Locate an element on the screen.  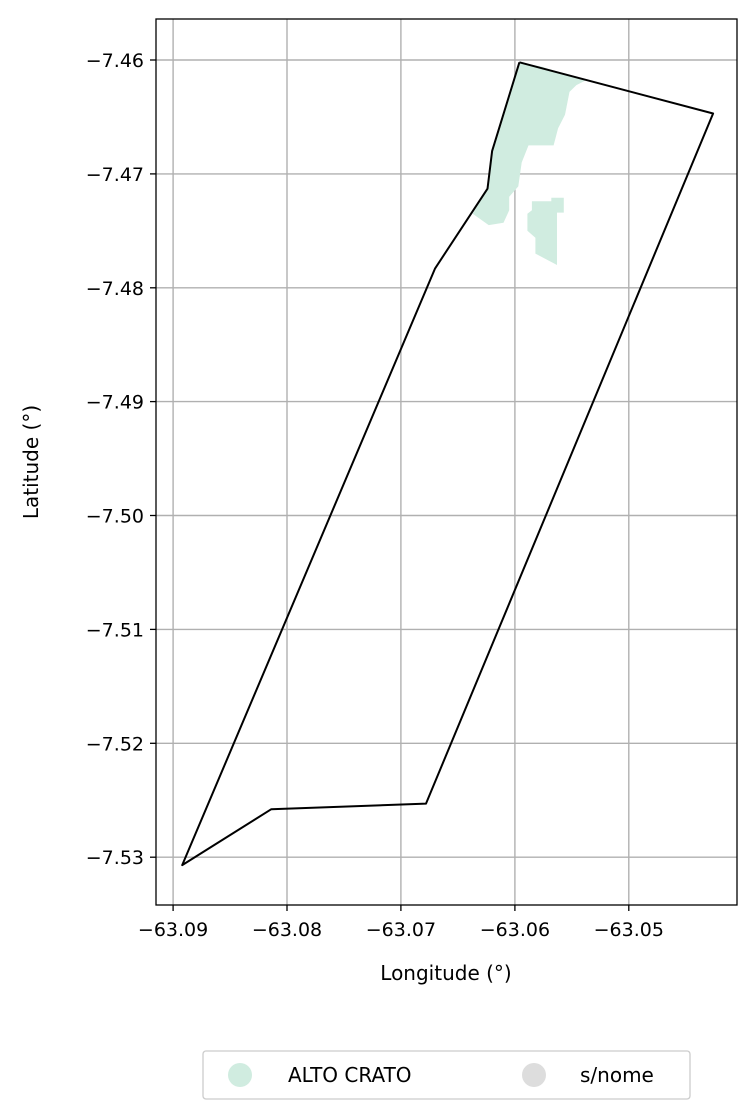
legend-frame is located at coordinates (446, 1075).